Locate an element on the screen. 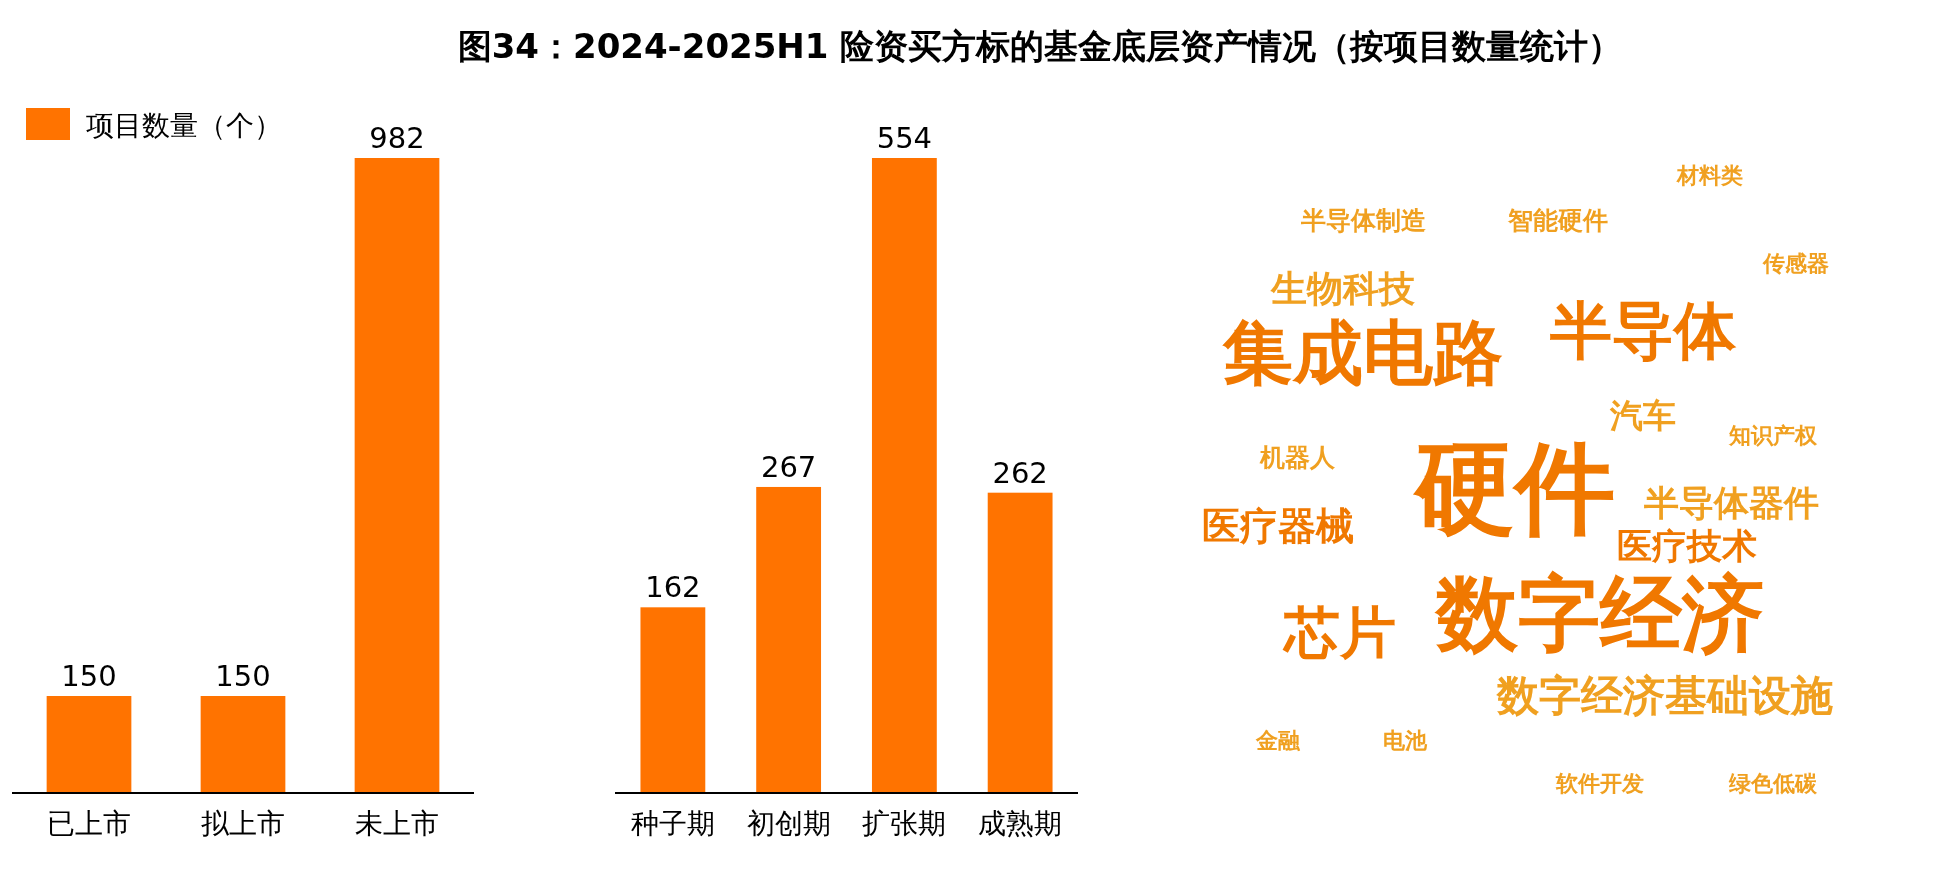  text: 集成电路 is located at coordinates (1362, 353).